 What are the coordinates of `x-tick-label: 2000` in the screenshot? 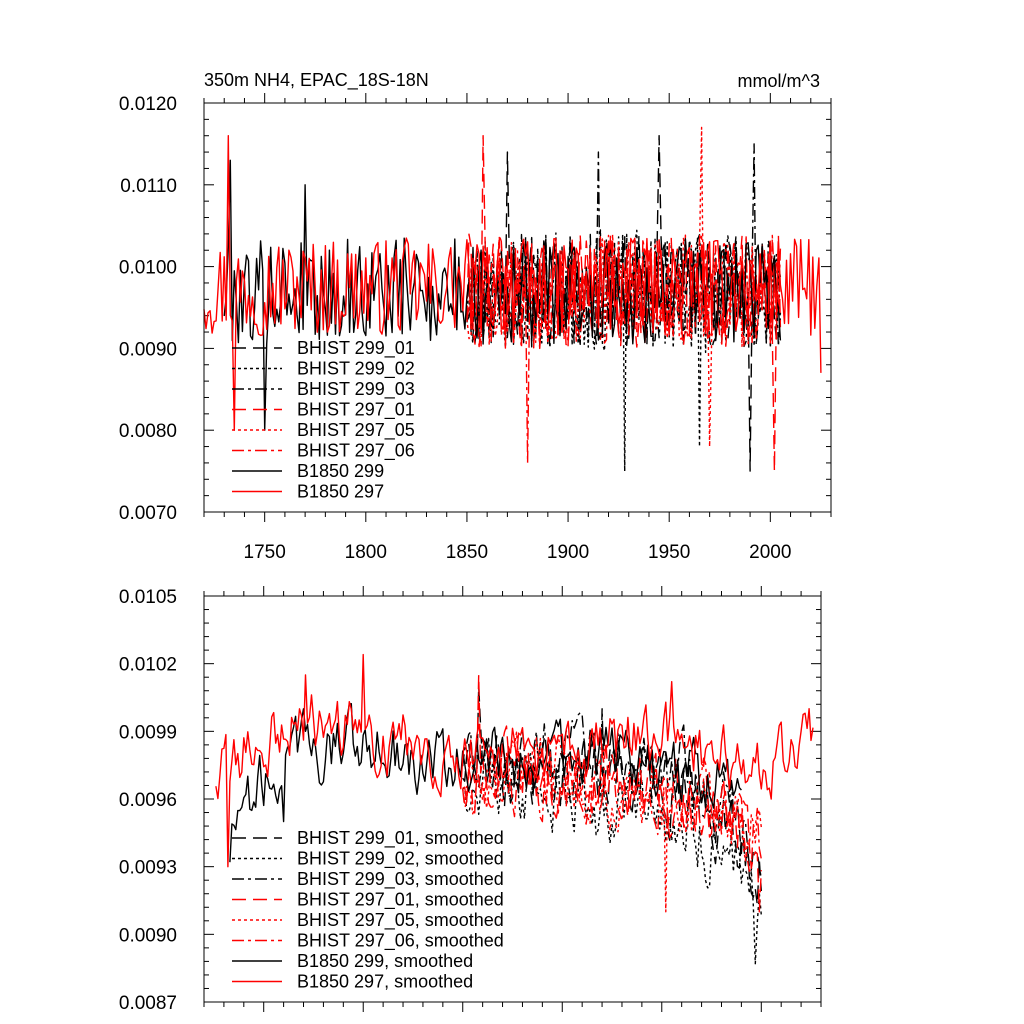 It's located at (770, 552).